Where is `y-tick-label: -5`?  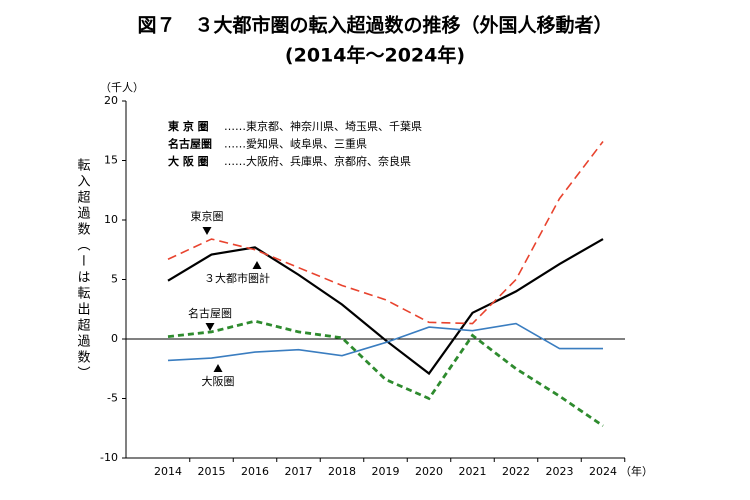
y-tick-label: -5 is located at coordinates (112, 398).